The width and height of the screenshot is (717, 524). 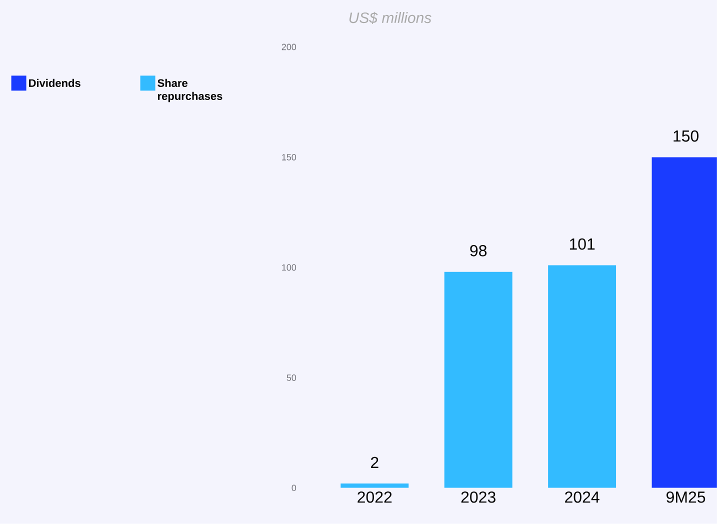 I want to click on y-tick-label: 0, so click(x=294, y=488).